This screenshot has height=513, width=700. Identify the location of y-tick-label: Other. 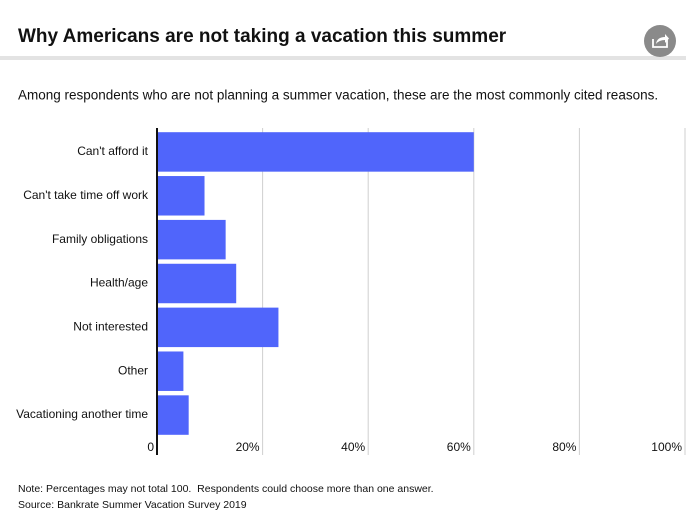
(133, 370).